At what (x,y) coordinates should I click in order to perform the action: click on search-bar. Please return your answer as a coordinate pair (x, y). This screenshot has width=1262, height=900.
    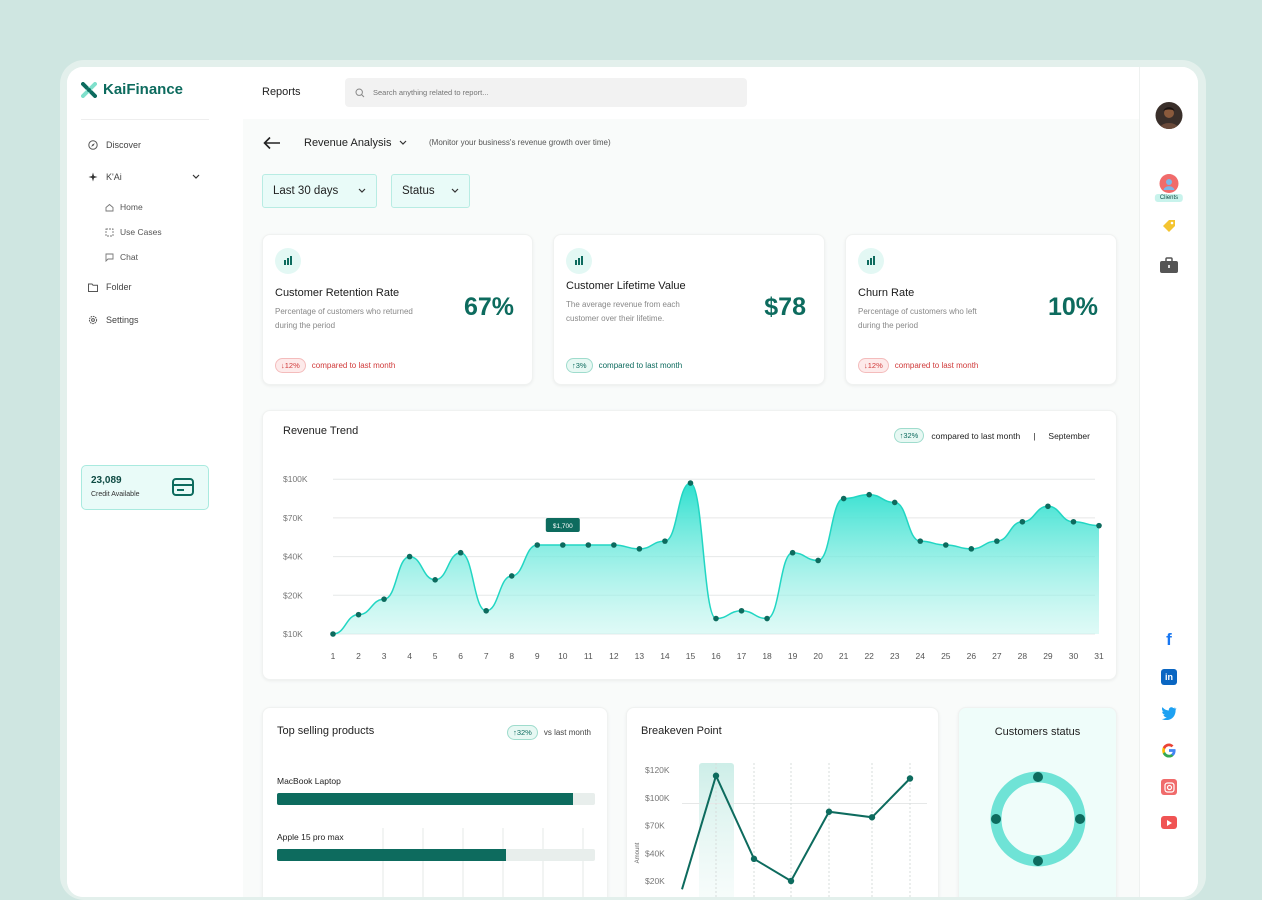
    Looking at the image, I should click on (546, 92).